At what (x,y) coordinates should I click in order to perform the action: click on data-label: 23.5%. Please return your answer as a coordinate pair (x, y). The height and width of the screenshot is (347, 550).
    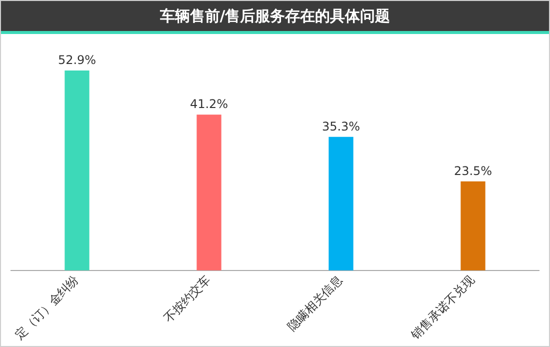
    Looking at the image, I should click on (473, 171).